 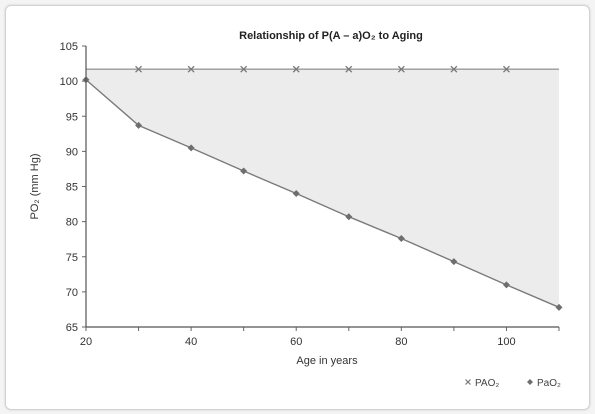 I want to click on x-tick-label-60: 60, so click(x=296, y=342).